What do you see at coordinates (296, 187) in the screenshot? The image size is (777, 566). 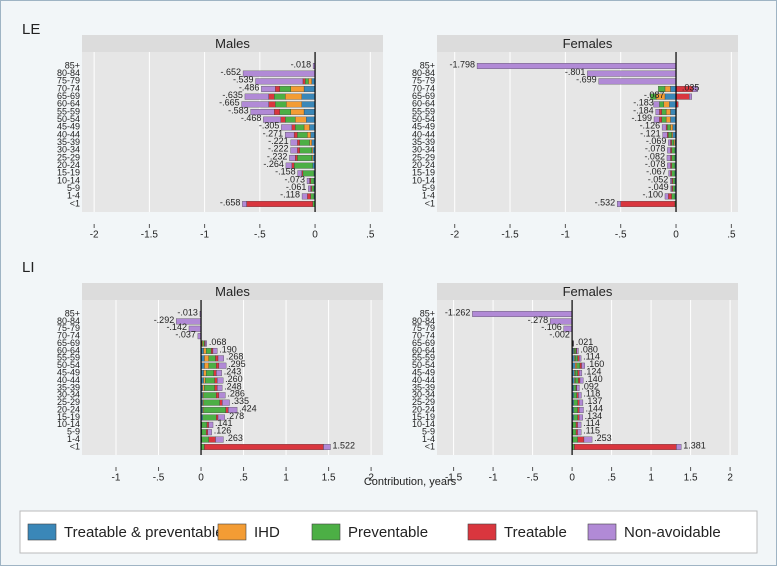 I see `value-label: -.061` at bounding box center [296, 187].